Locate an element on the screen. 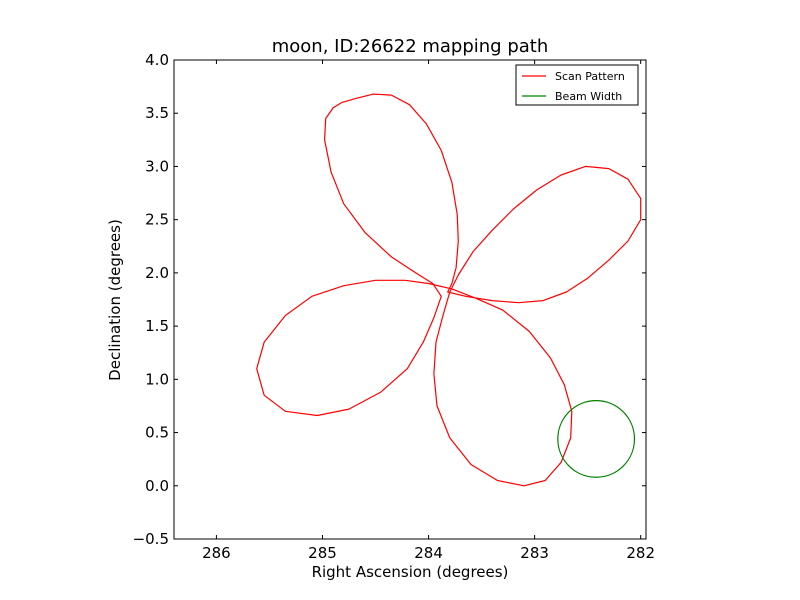 The width and height of the screenshot is (800, 600). x-tick-label: 283 is located at coordinates (534, 553).